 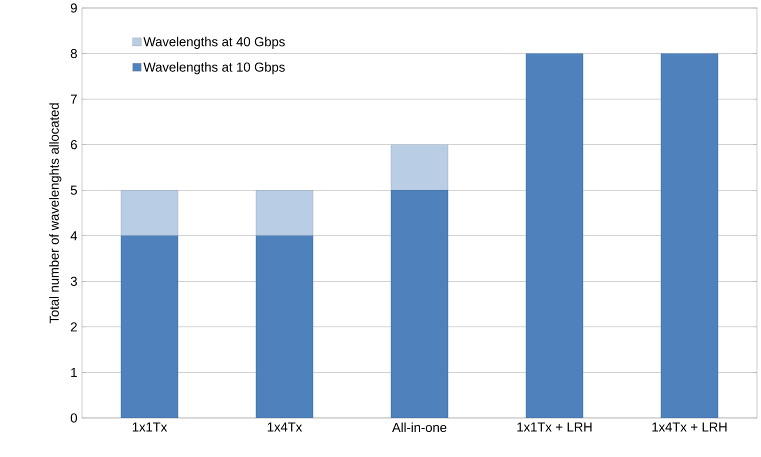 I want to click on x-tick-label: 1x1Tx, so click(x=150, y=427).